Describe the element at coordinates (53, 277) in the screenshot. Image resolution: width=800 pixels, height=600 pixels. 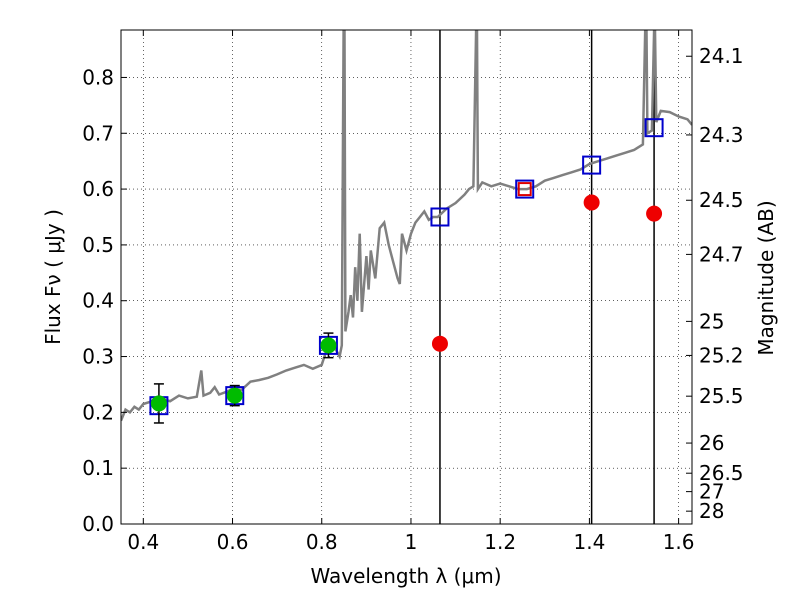
I see `y-axis-label: Flux Fν ( μJy )` at that location.